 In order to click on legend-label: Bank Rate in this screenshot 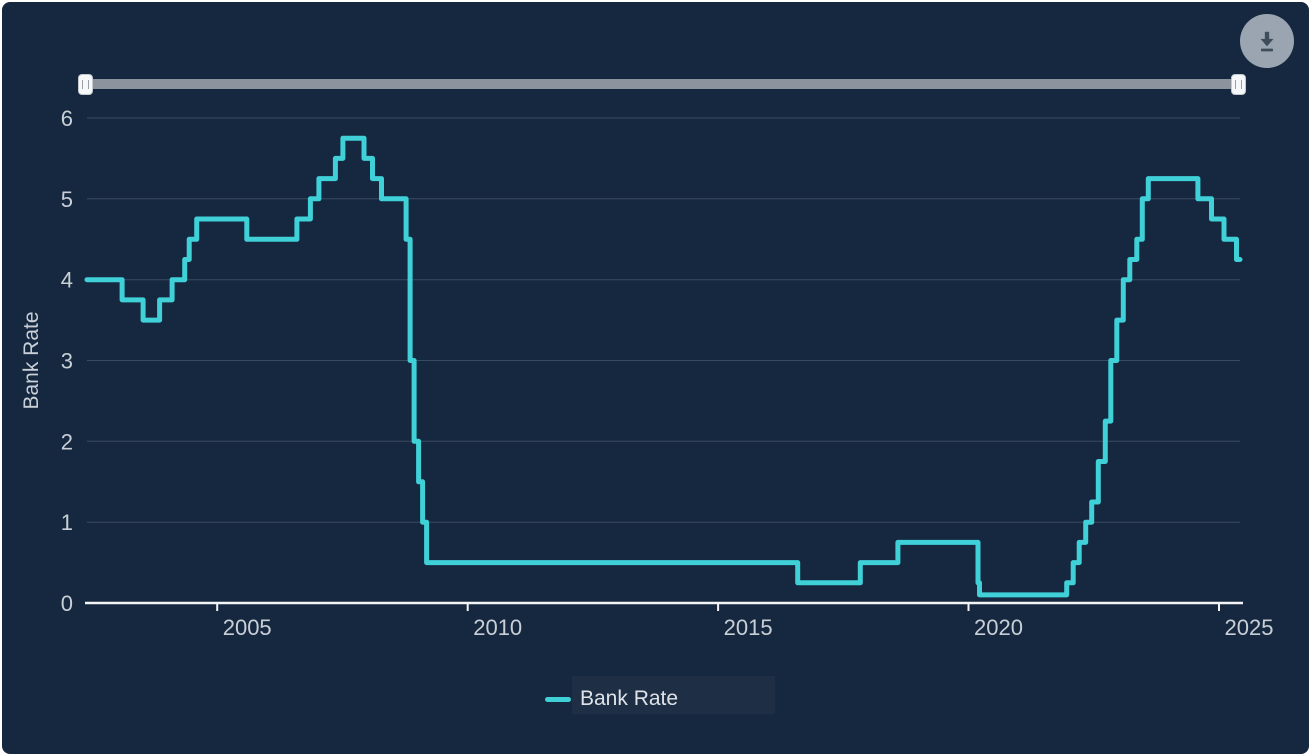, I will do `click(629, 698)`.